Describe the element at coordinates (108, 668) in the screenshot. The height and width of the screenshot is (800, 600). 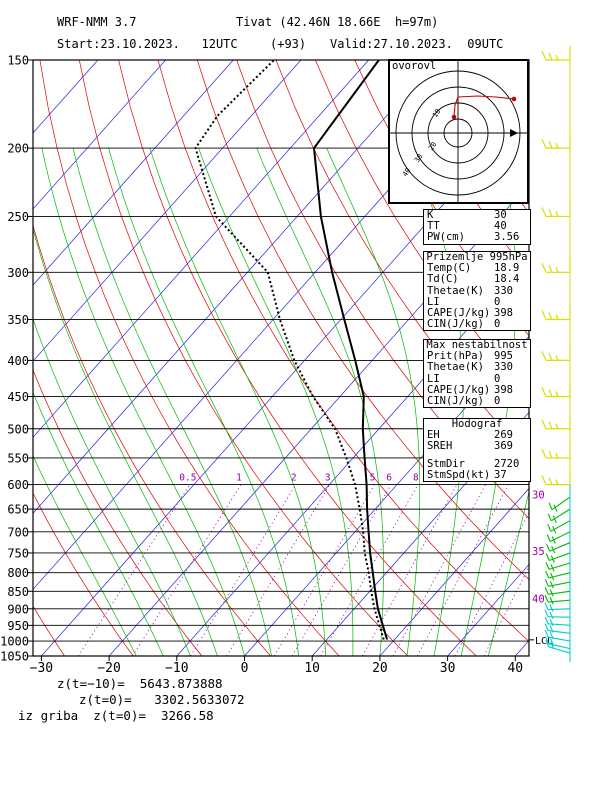
I see `temperature-tick-label: −20` at that location.